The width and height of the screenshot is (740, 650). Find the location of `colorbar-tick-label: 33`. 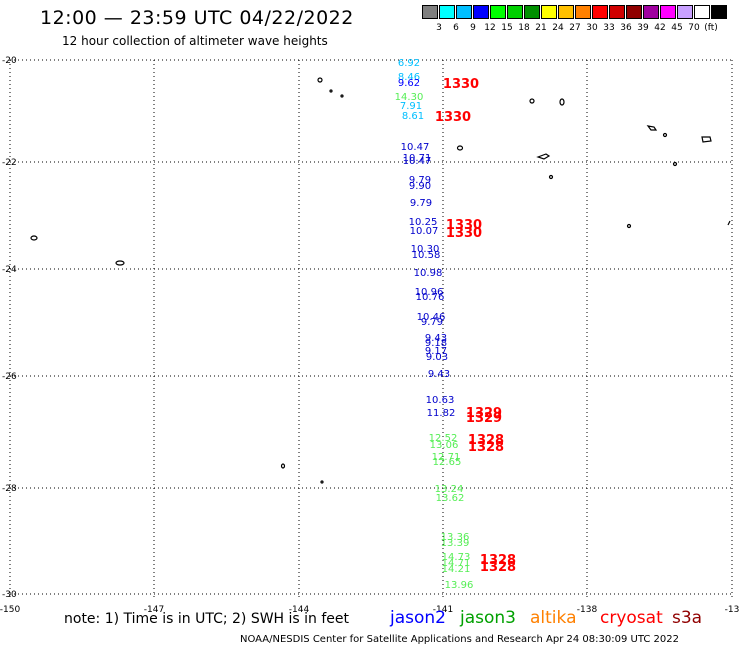

colorbar-tick-label: 33 is located at coordinates (609, 28).